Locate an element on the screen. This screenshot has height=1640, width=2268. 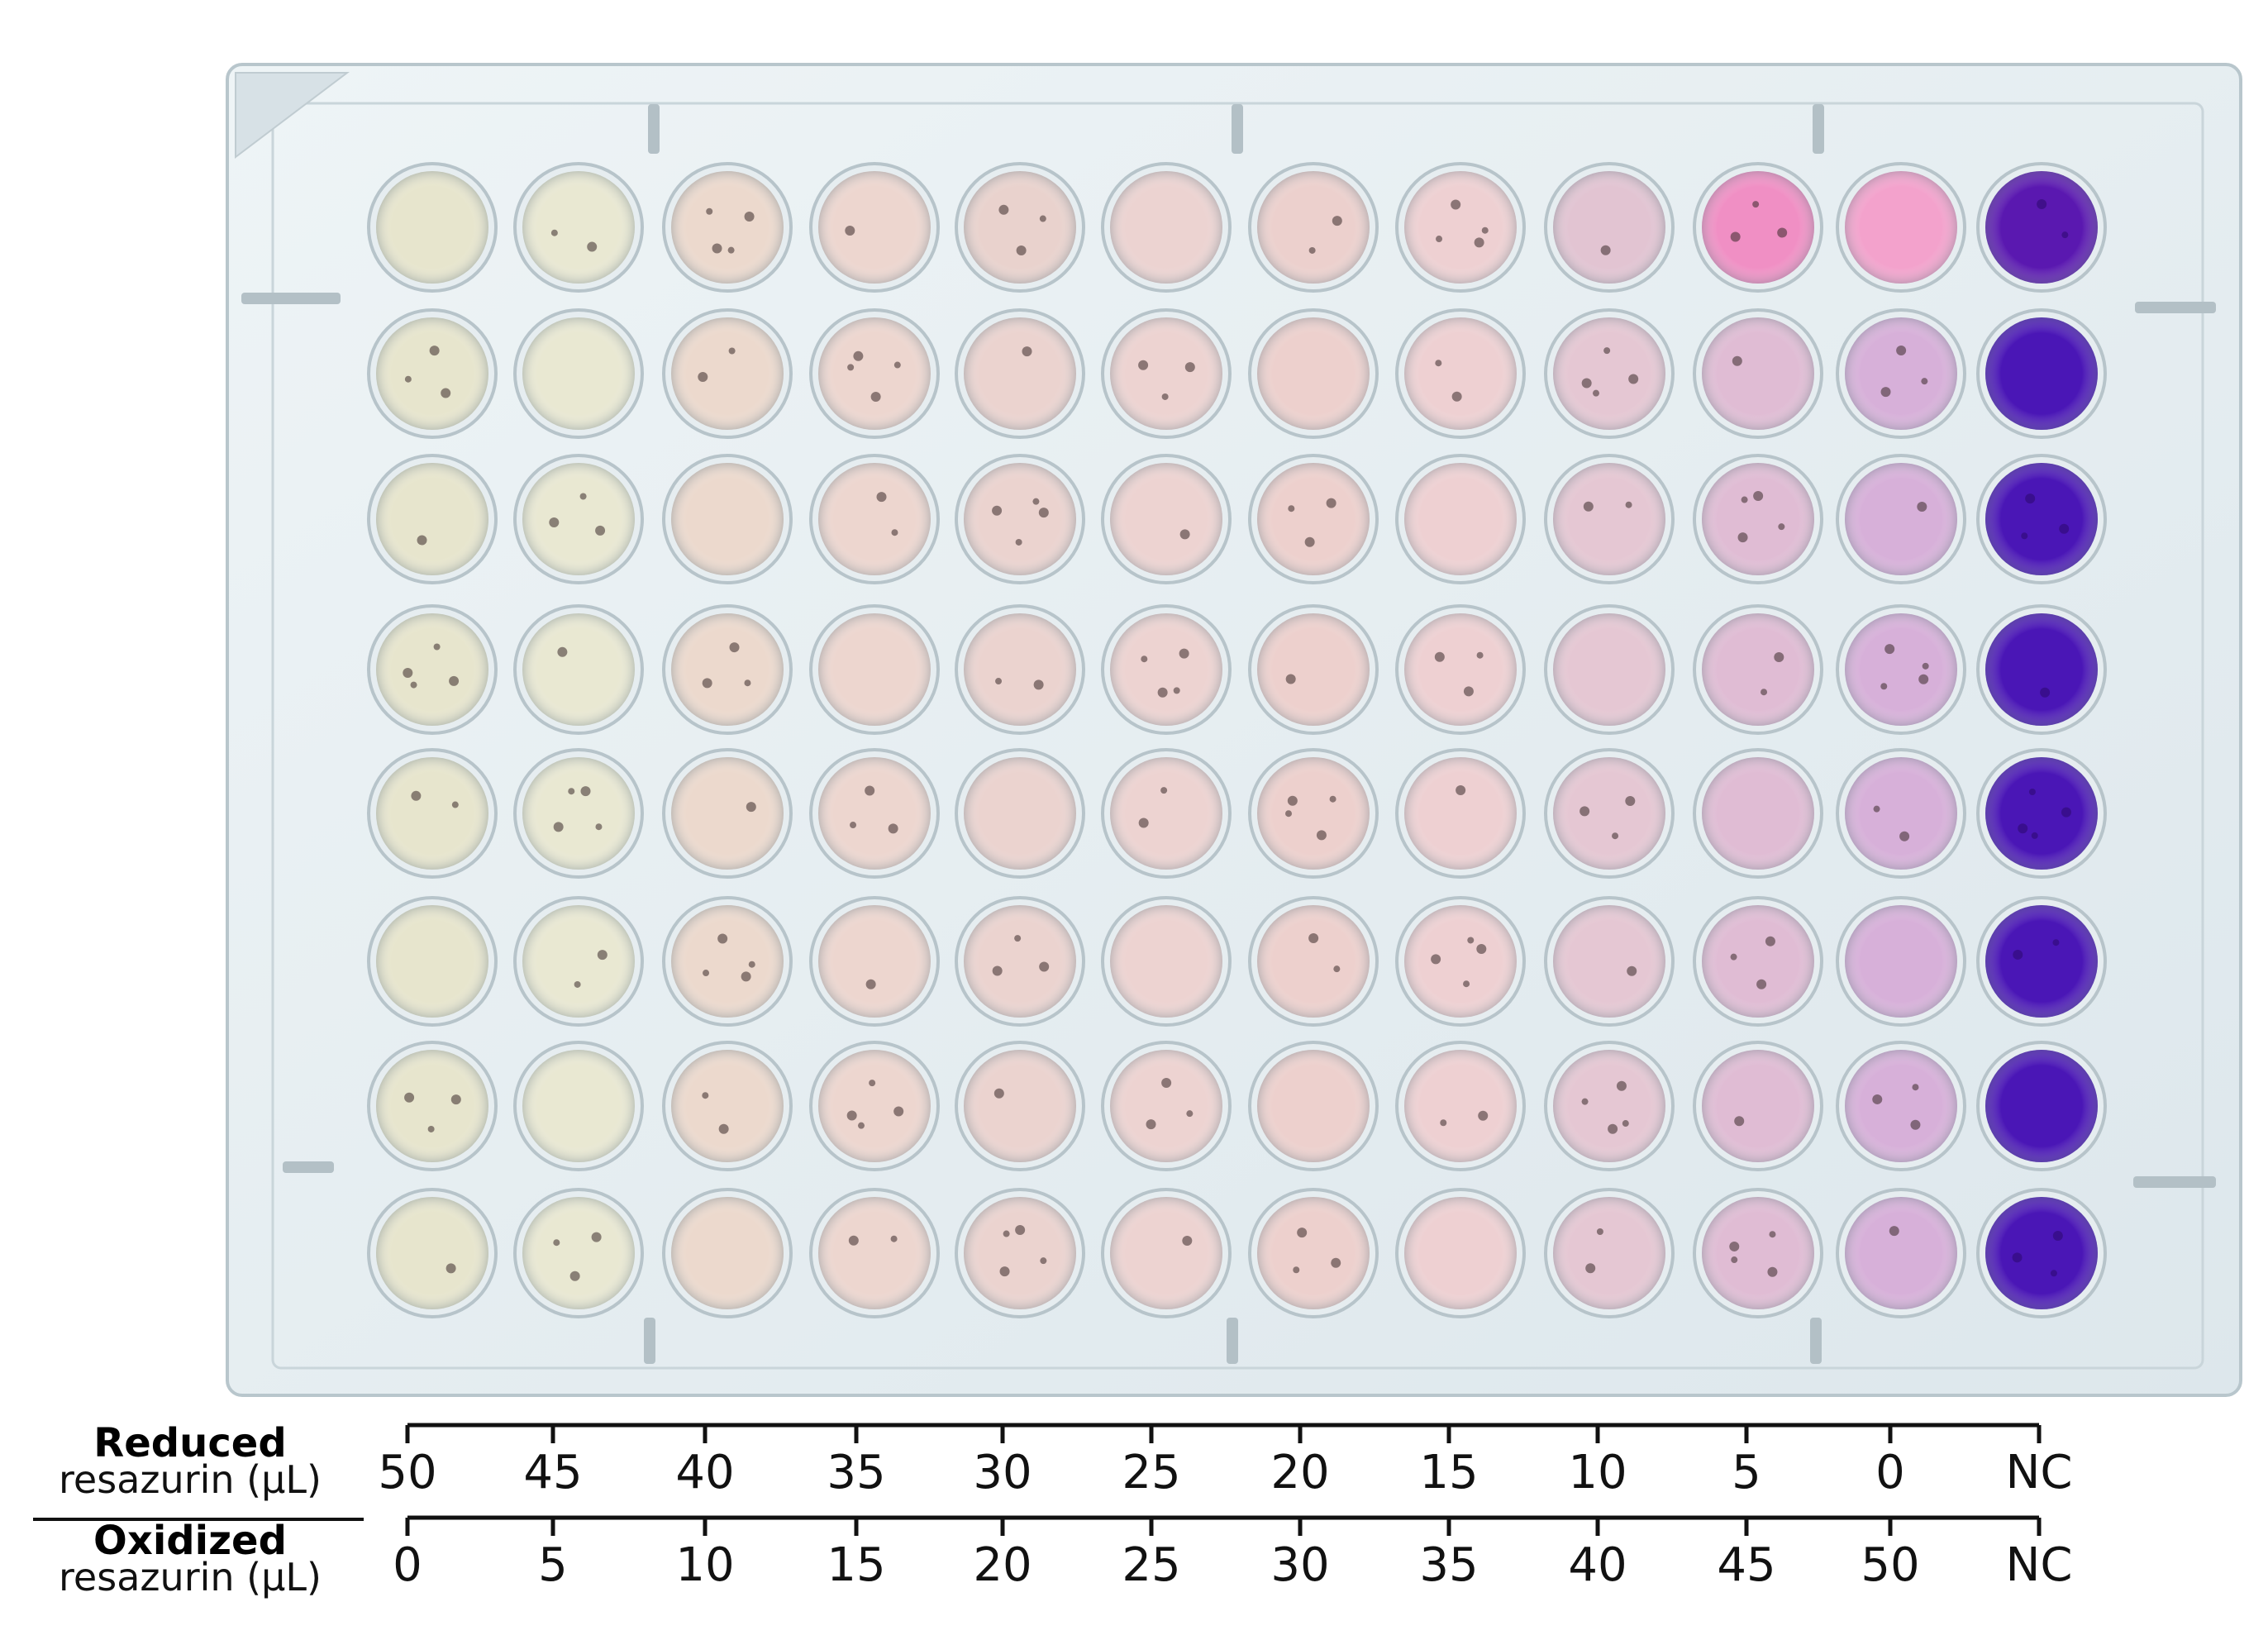
tick-label: 10 is located at coordinates (705, 1565).